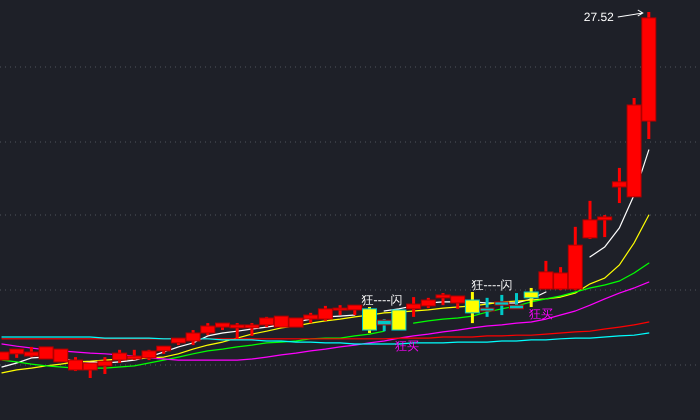 The image size is (700, 420). I want to click on candlestick, so click(531, 297).